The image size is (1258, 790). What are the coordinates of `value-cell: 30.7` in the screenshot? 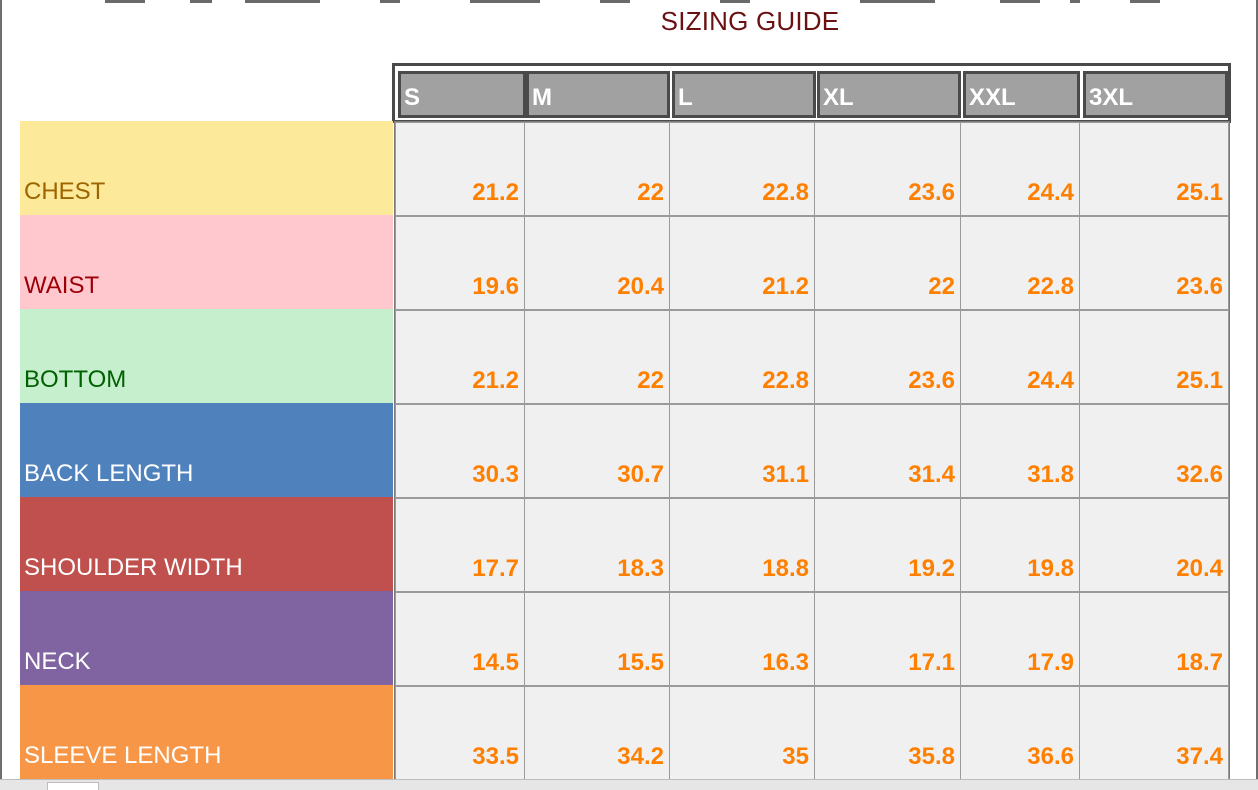 It's located at (597, 451).